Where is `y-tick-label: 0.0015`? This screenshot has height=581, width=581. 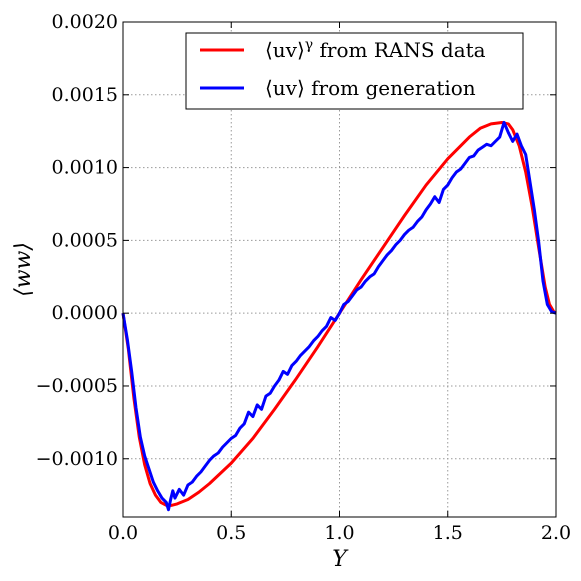 y-tick-label: 0.0015 is located at coordinates (85, 95).